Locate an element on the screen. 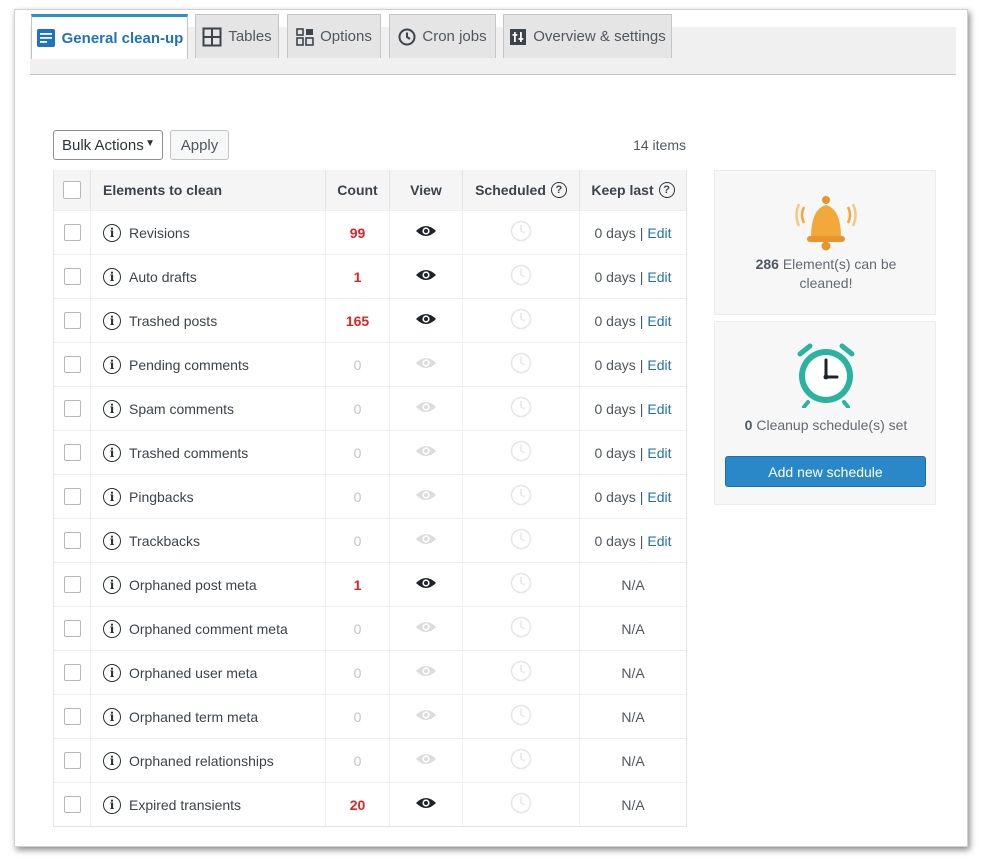  row-keep-cell: 0 days | Edit is located at coordinates (632, 540).